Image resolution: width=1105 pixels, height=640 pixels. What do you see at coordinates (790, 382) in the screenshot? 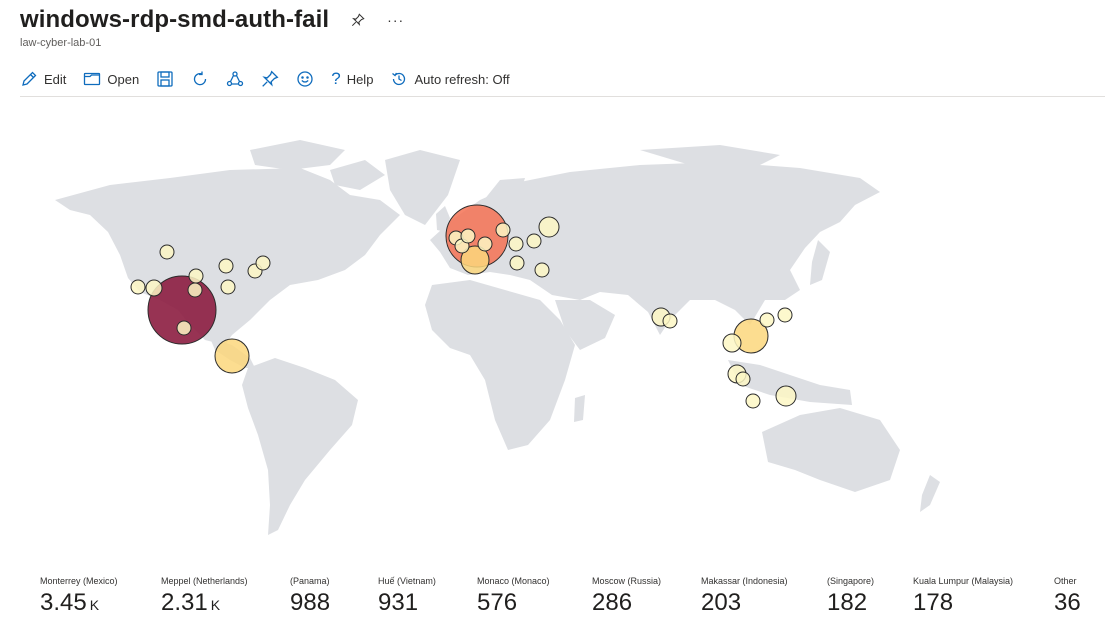
I see `land-southeast-asia-islands` at bounding box center [790, 382].